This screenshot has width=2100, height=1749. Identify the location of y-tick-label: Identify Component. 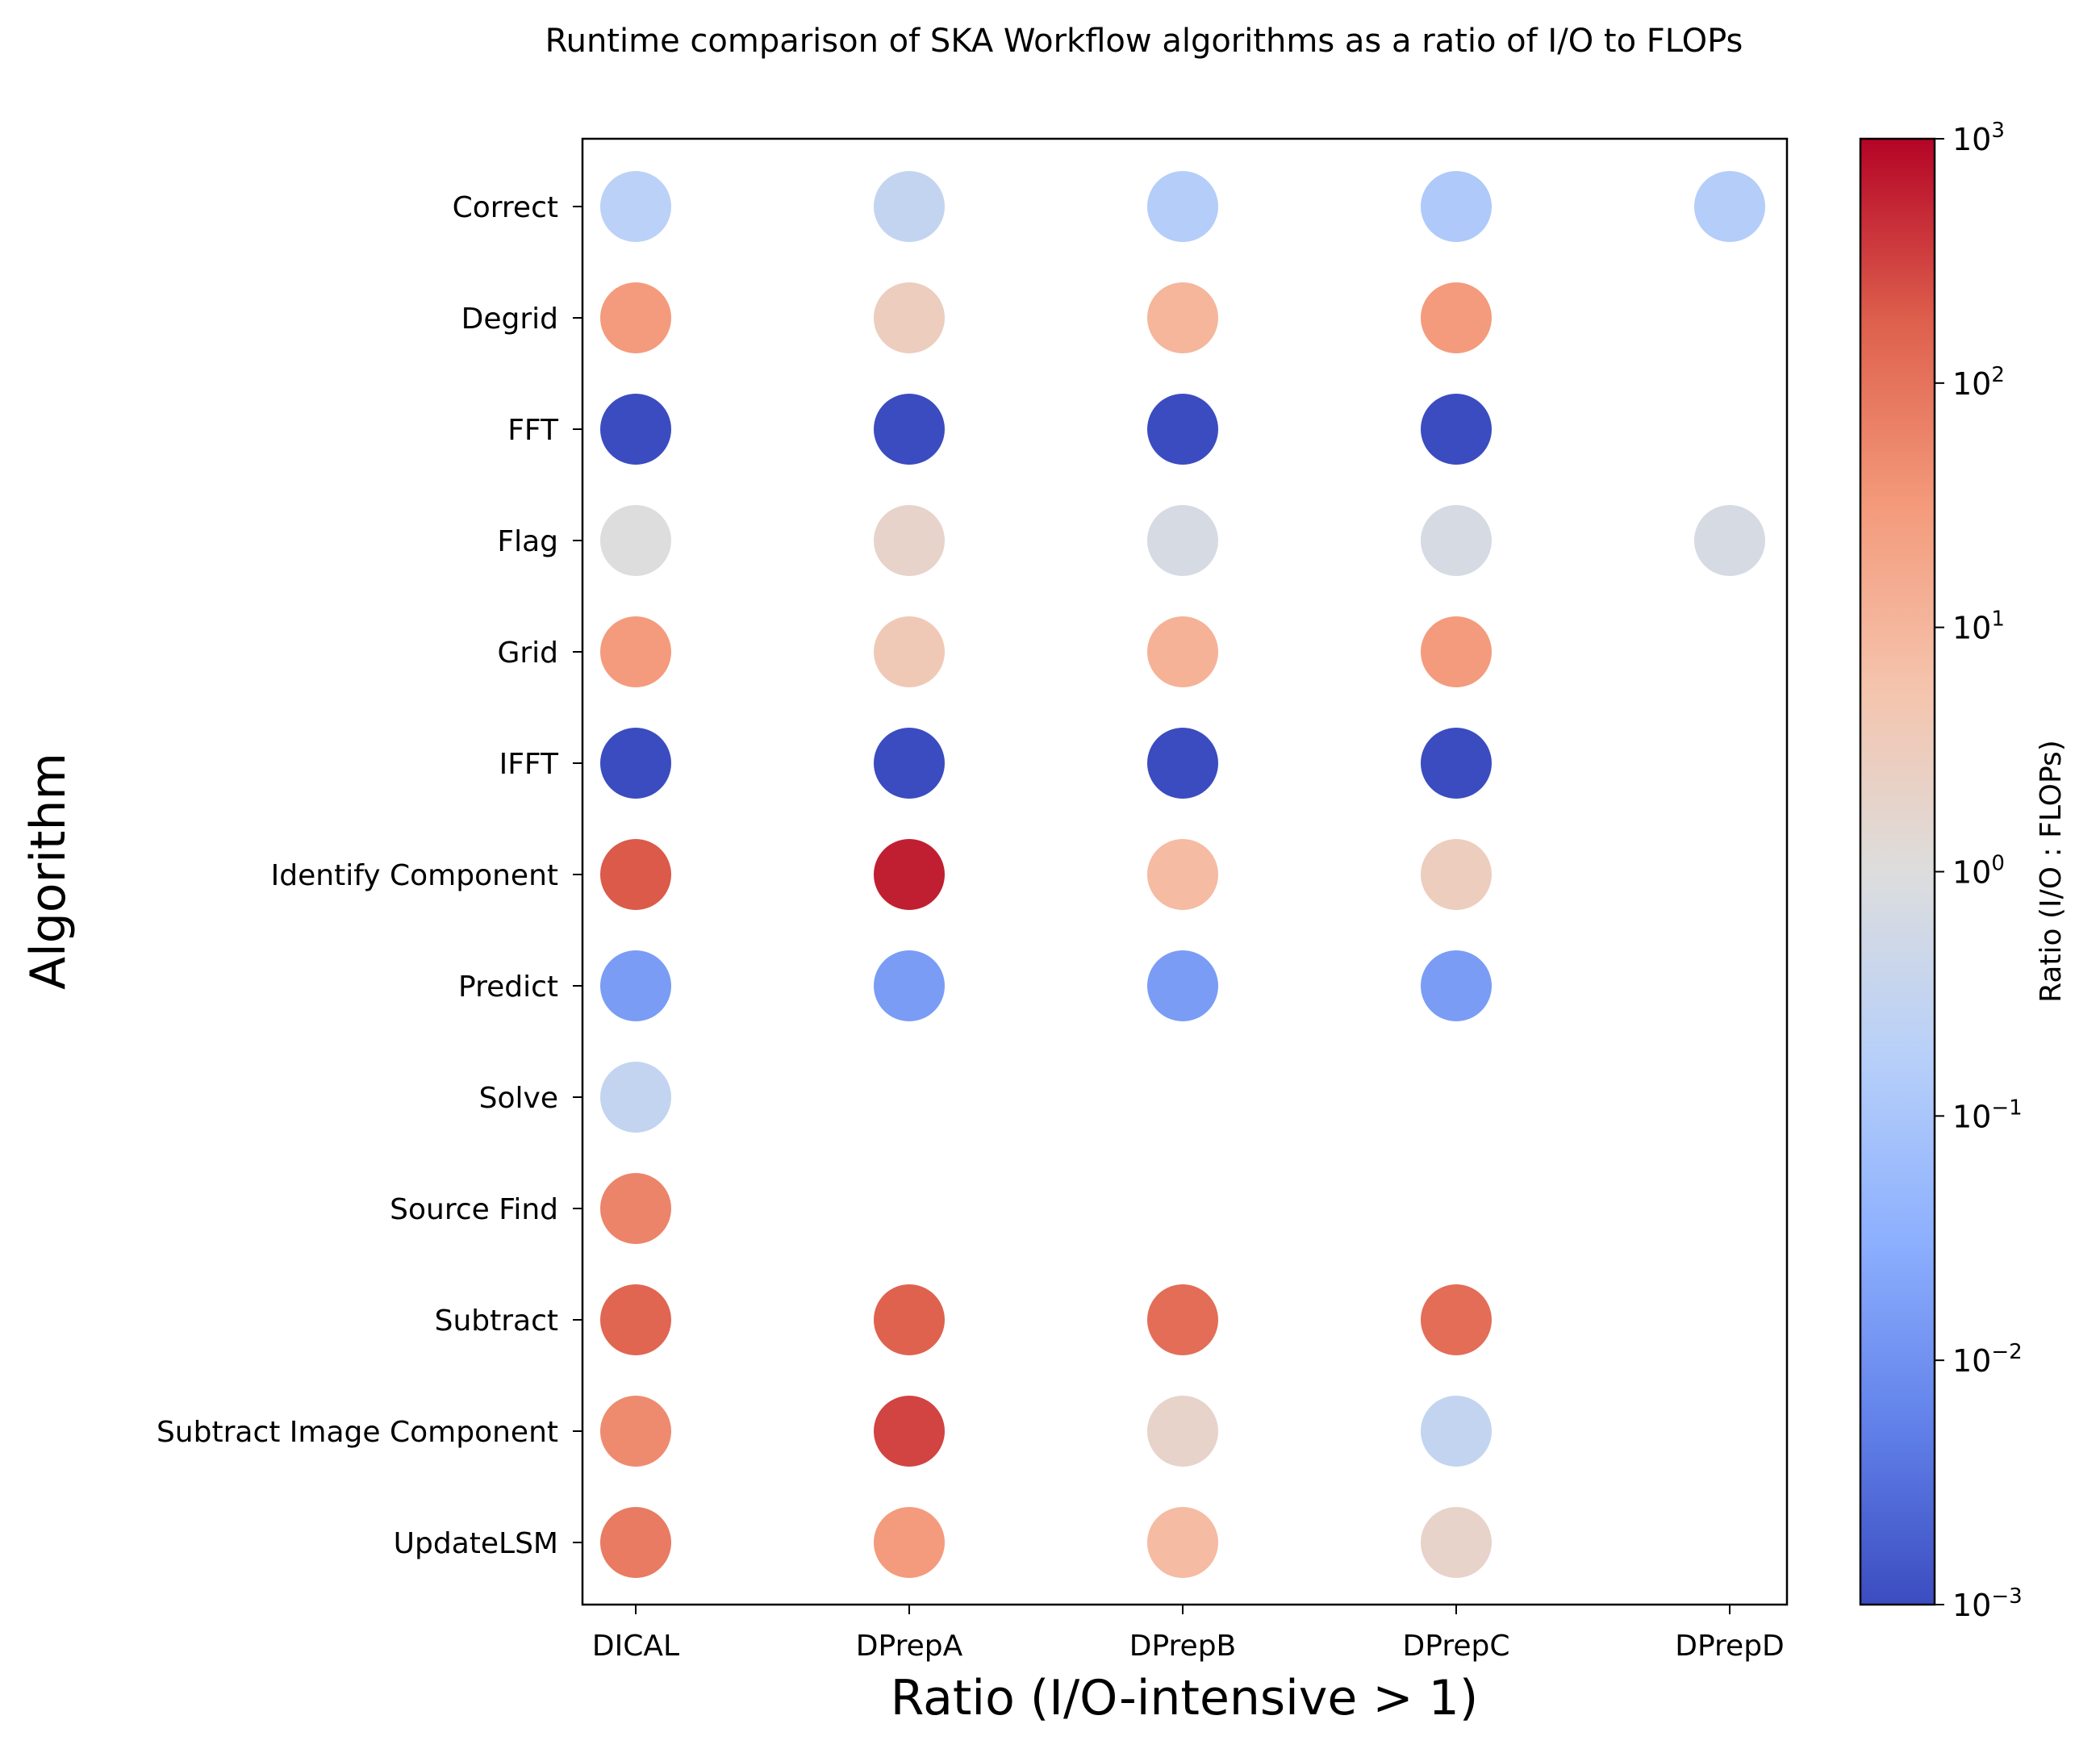
(414, 876).